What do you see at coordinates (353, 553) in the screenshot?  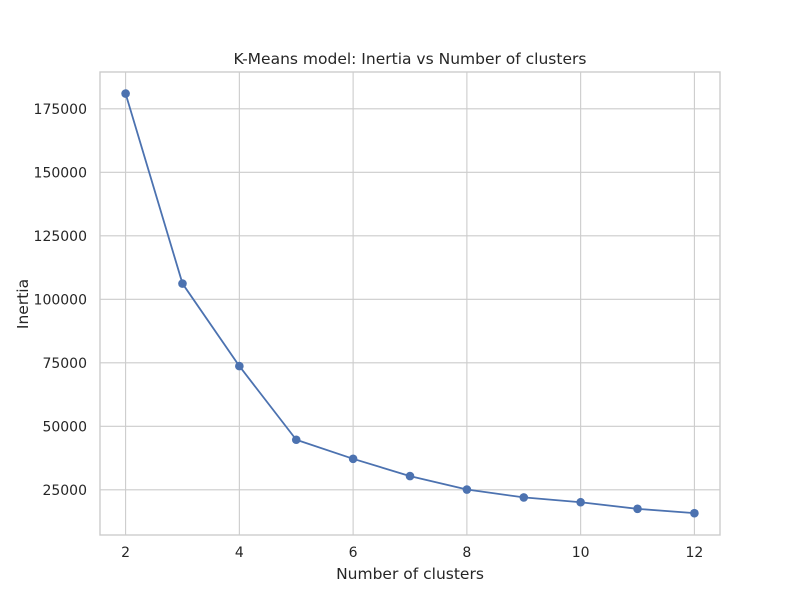 I see `x-tick-label: 6` at bounding box center [353, 553].